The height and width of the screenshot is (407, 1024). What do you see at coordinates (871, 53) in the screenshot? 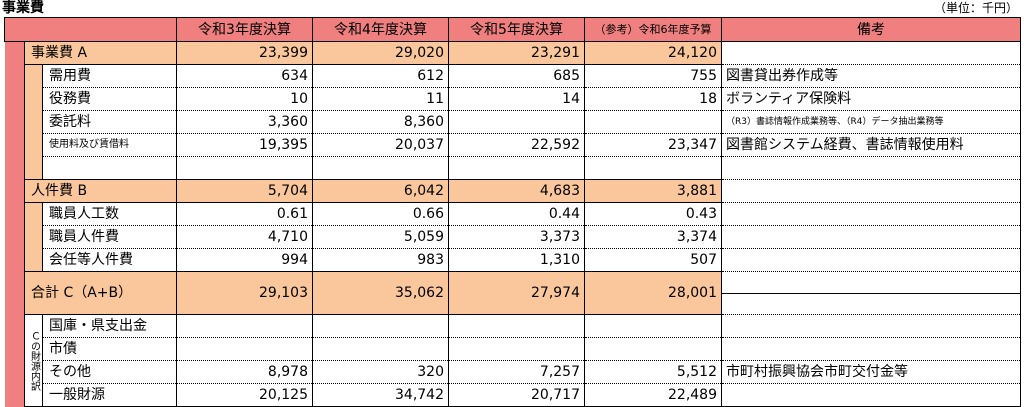
I see `jigyohi-remarks` at bounding box center [871, 53].